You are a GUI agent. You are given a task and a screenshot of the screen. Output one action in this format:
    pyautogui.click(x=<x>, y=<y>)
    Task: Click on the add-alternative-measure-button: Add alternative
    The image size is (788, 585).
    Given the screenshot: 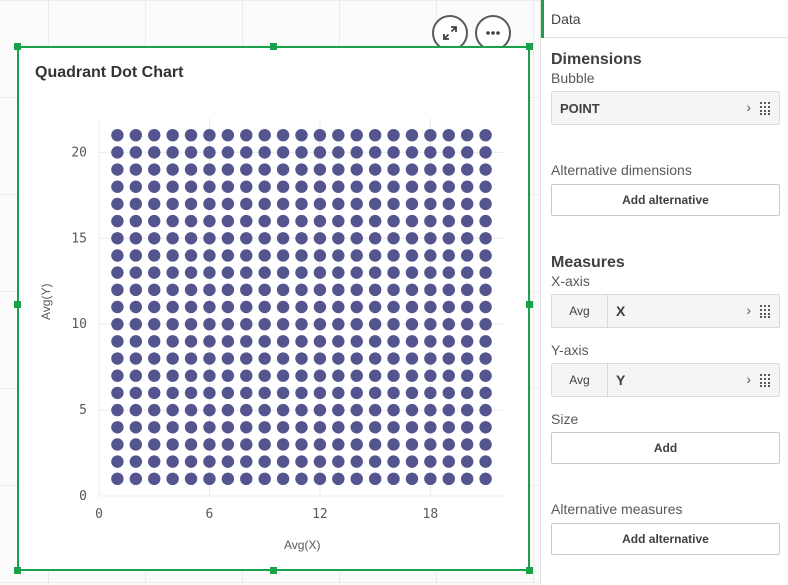 What is the action you would take?
    pyautogui.click(x=665, y=539)
    